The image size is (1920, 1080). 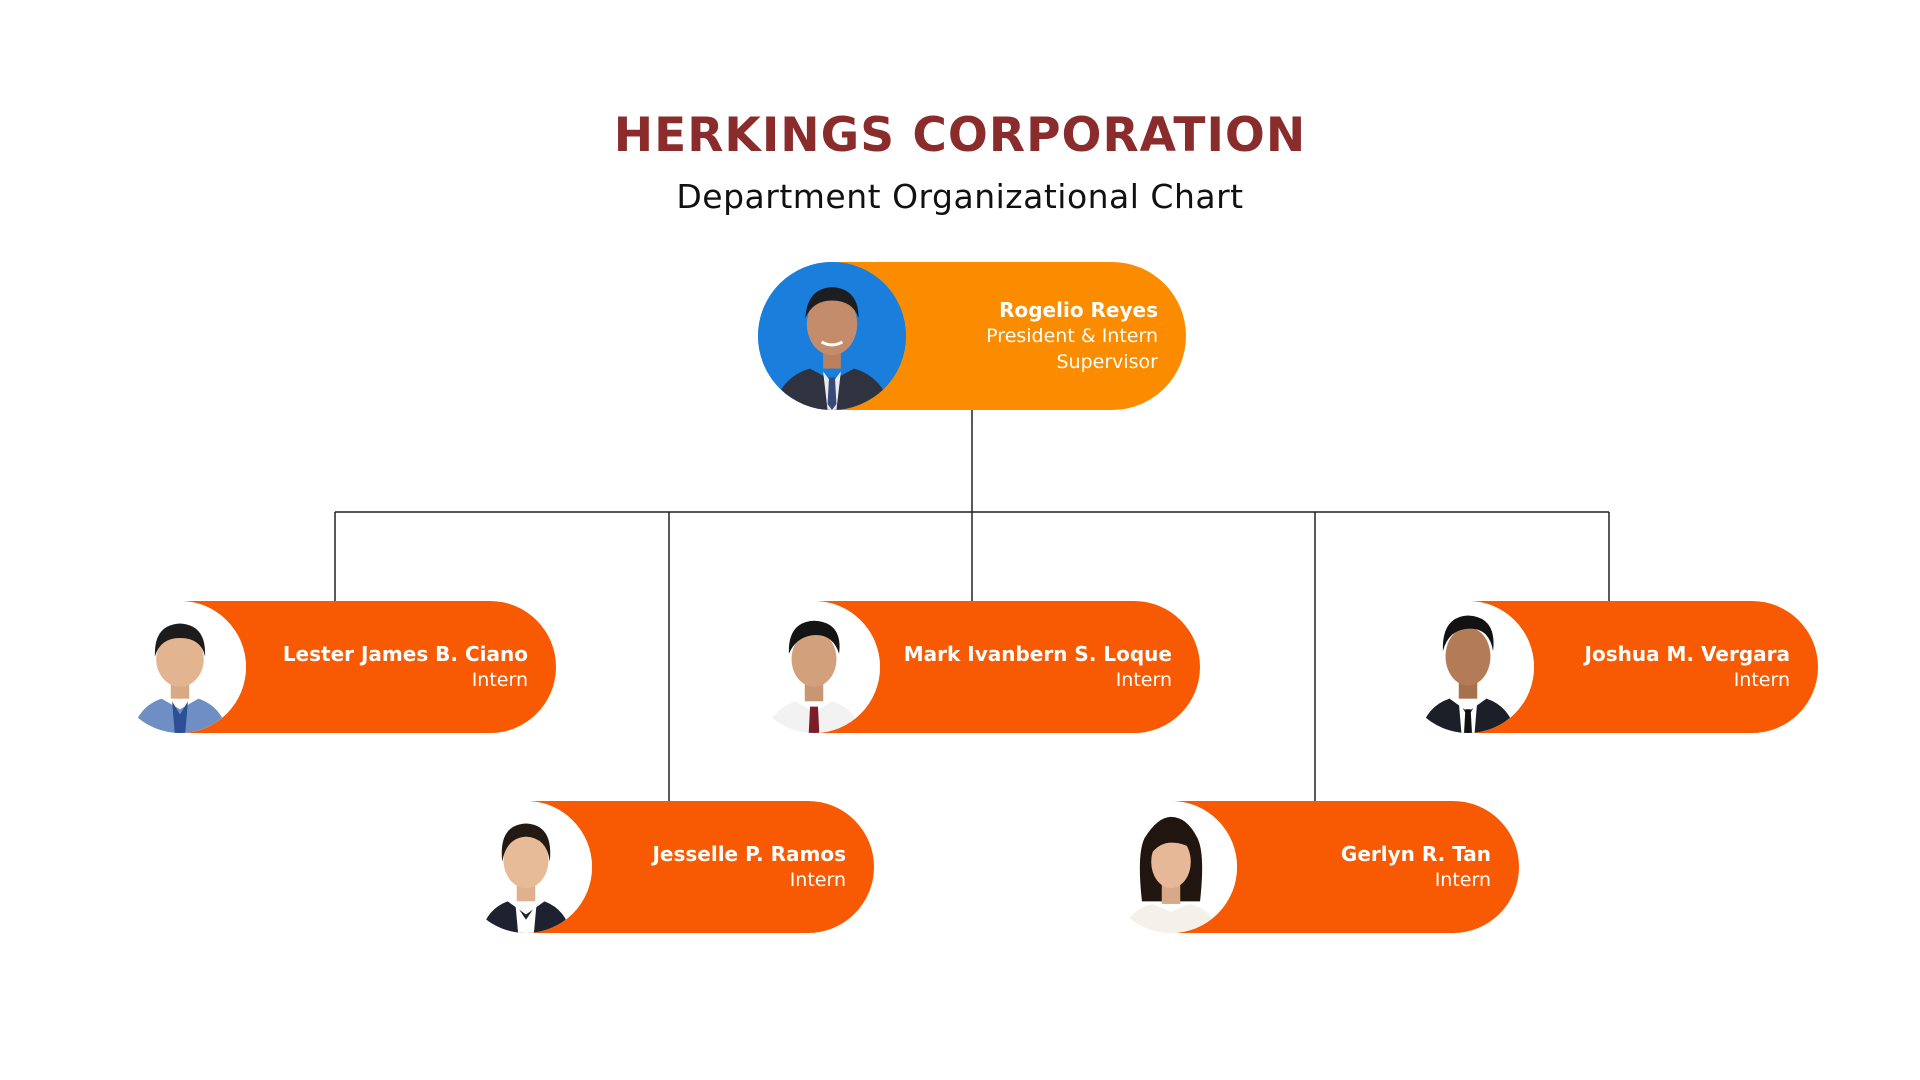 What do you see at coordinates (1468, 667) in the screenshot?
I see `member-photo-joshua` at bounding box center [1468, 667].